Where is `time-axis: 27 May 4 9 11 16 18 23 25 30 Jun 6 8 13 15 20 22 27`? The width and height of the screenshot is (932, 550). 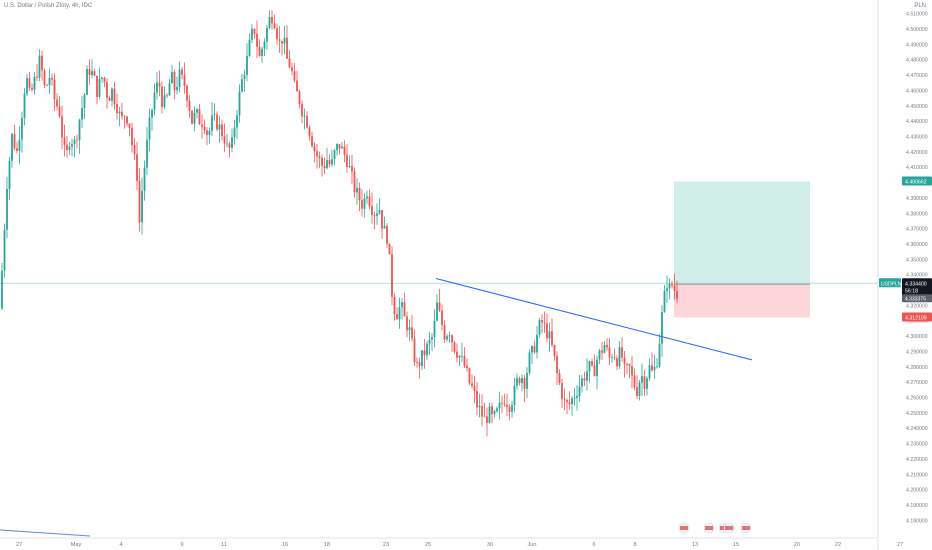 time-axis: 27 May 4 9 11 16 18 23 25 30 Jun 6 8 13 15 20 22 27 is located at coordinates (459, 545).